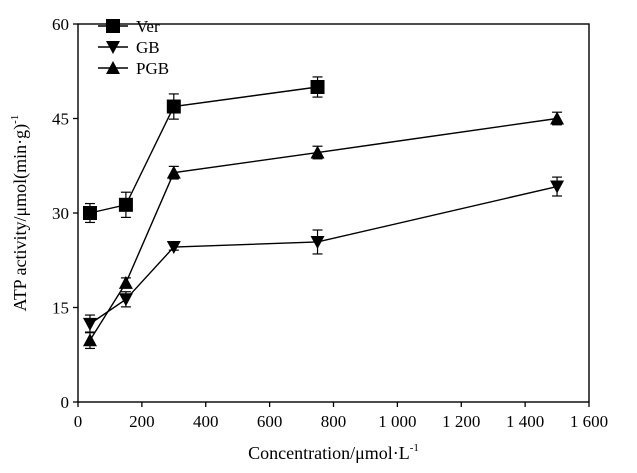 The height and width of the screenshot is (473, 637). I want to click on legend-item-pgb: PGB, so click(133, 68).